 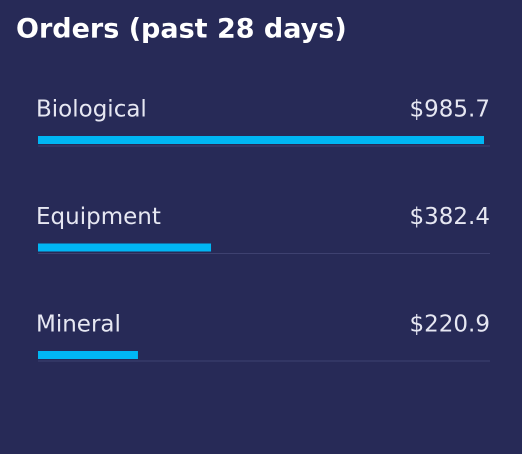 I want to click on value-label: $985.7, so click(x=450, y=110).